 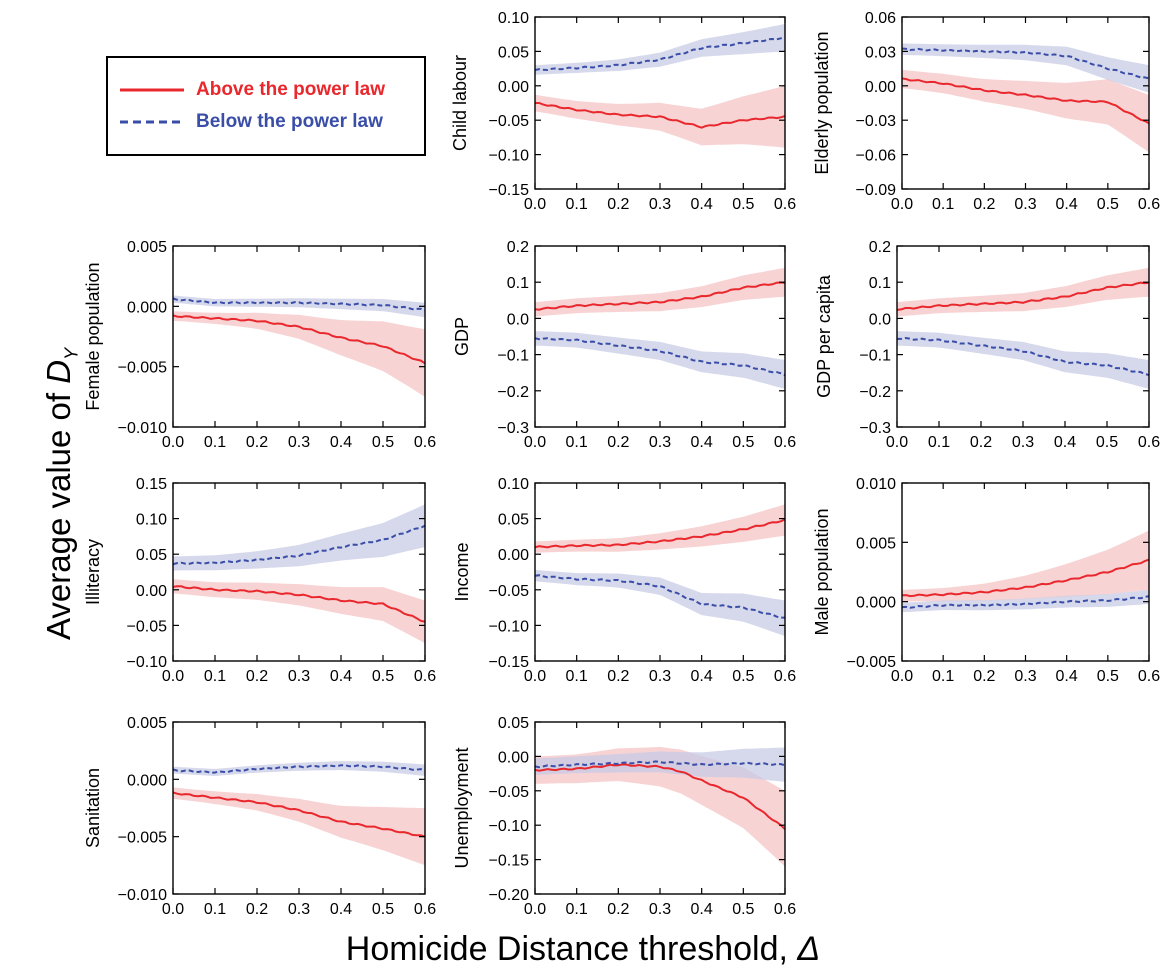 What do you see at coordinates (809, 949) in the screenshot?
I see `x-label-symbol: Δ` at bounding box center [809, 949].